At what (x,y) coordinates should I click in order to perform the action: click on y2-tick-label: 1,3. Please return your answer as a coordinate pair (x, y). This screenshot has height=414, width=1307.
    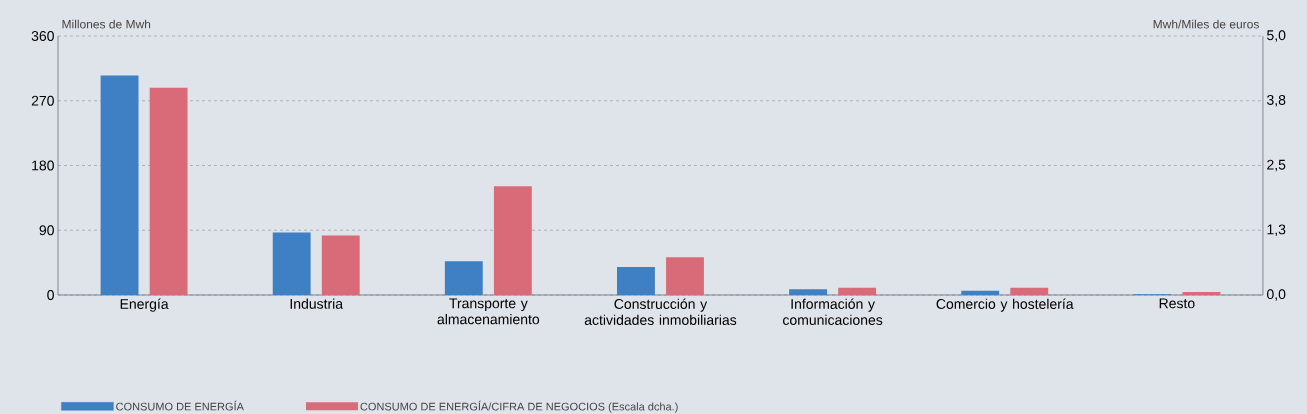
    Looking at the image, I should click on (1276, 230).